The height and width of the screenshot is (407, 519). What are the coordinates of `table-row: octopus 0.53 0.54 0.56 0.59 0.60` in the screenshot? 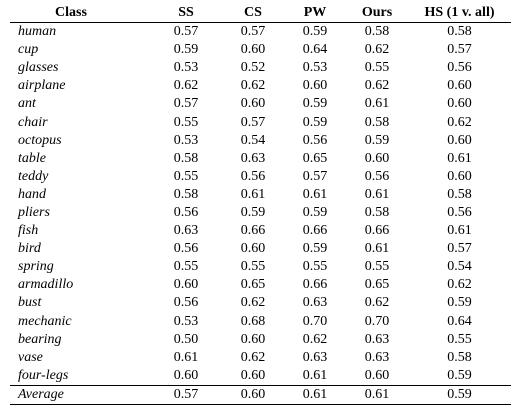 It's located at (260, 141).